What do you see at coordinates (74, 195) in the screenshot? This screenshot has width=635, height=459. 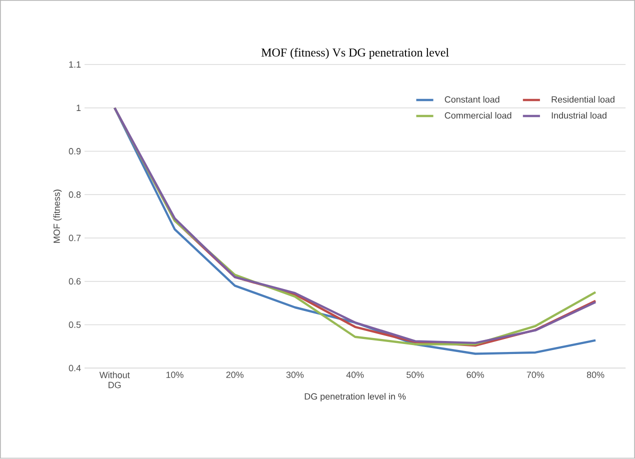 I see `y-tick-label: 0.8` at bounding box center [74, 195].